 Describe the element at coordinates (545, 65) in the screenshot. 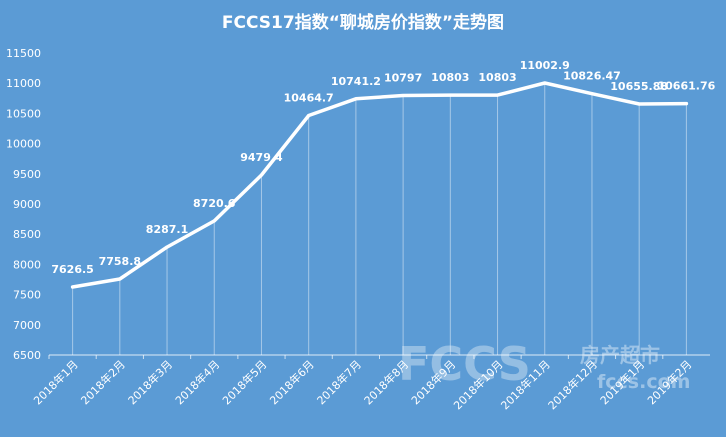

I see `data-label: 11002.9` at that location.